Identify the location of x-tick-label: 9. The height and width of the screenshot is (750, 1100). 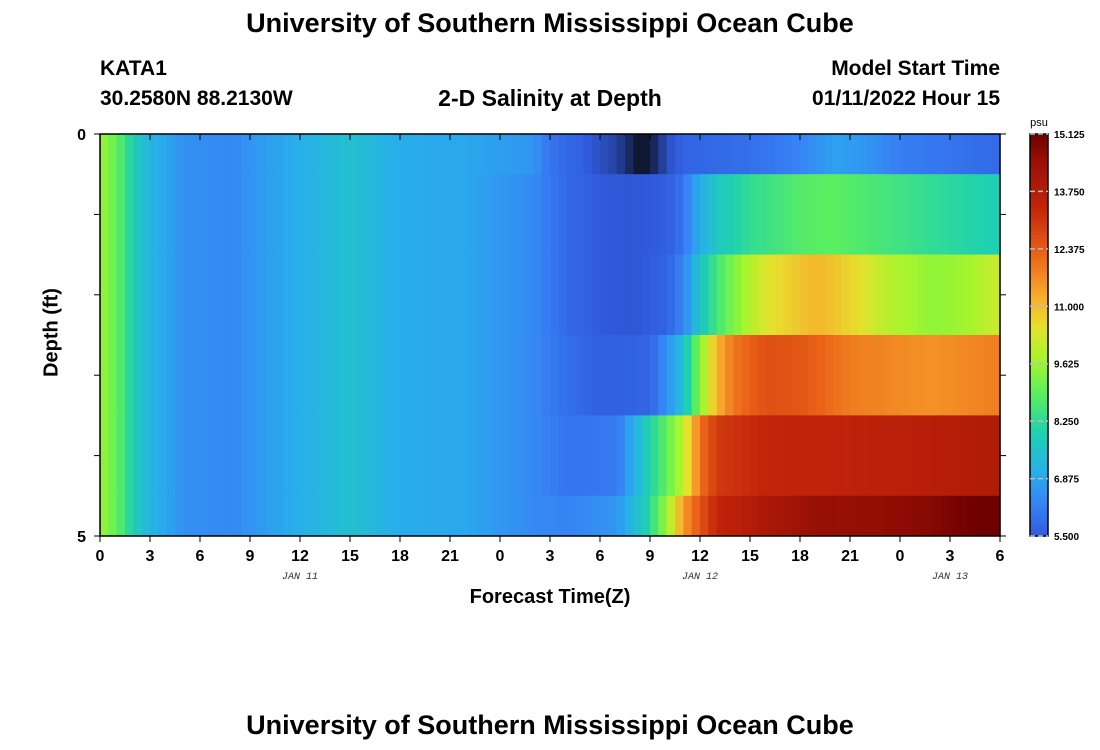
(250, 556).